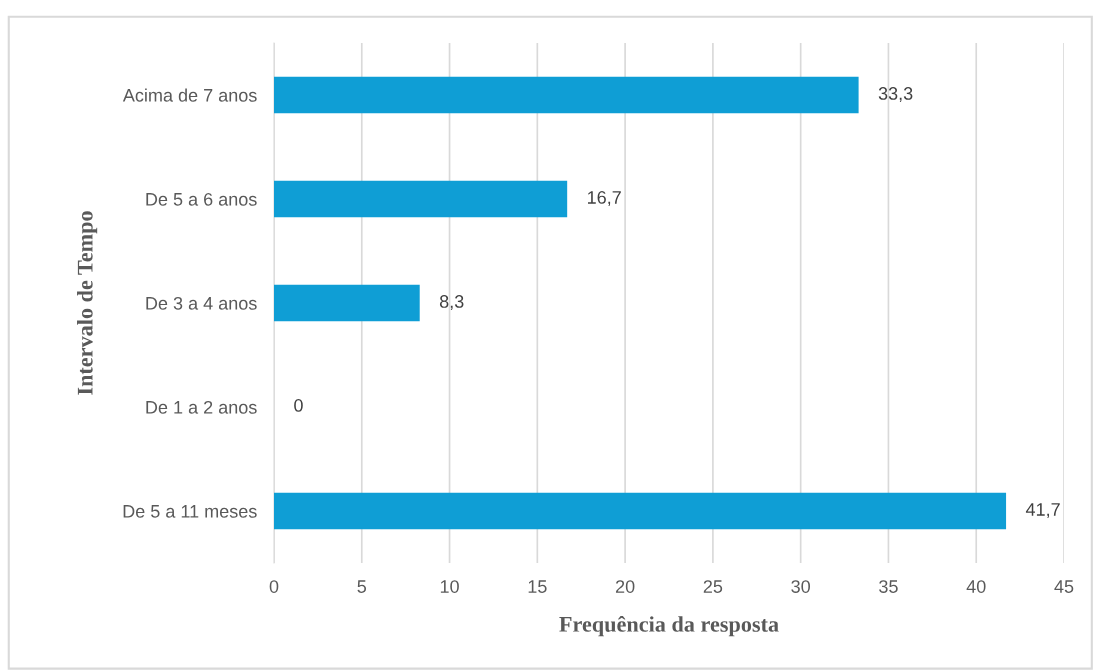  Describe the element at coordinates (713, 586) in the screenshot. I see `x-tick-label: 25` at that location.